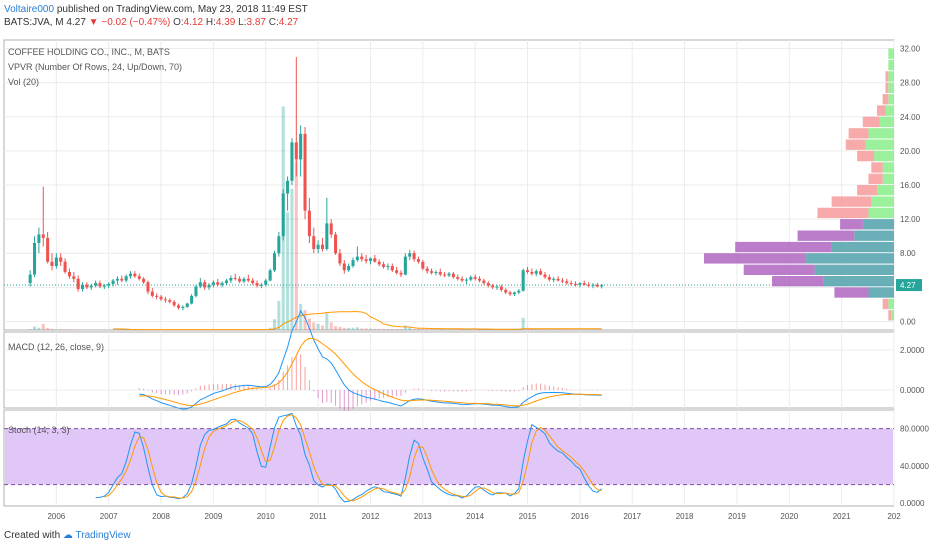  What do you see at coordinates (910, 117) in the screenshot?
I see `price-tick-label: 24.00` at bounding box center [910, 117].